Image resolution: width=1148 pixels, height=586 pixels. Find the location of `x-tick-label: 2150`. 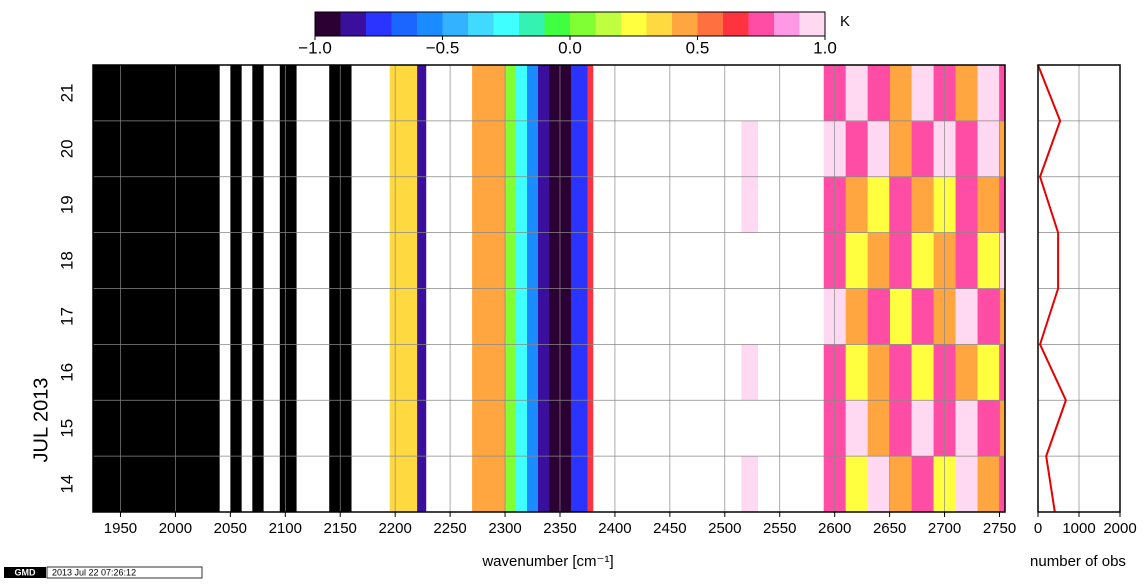

x-tick-label: 2150 is located at coordinates (340, 528).